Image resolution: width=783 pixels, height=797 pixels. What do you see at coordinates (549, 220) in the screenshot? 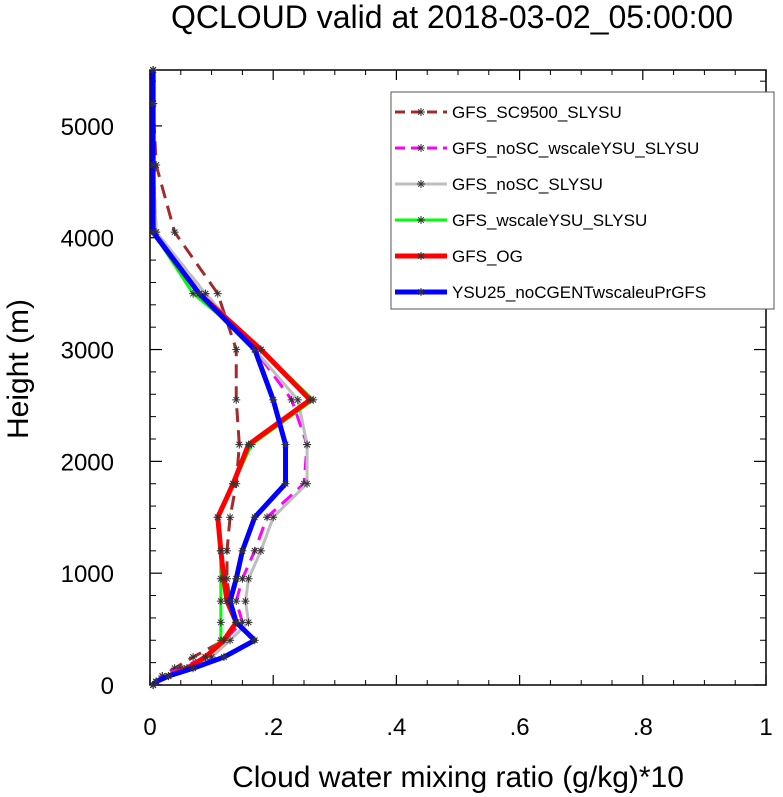
I see `legend-label: GFS_wscaleYSU_SLYSU` at bounding box center [549, 220].